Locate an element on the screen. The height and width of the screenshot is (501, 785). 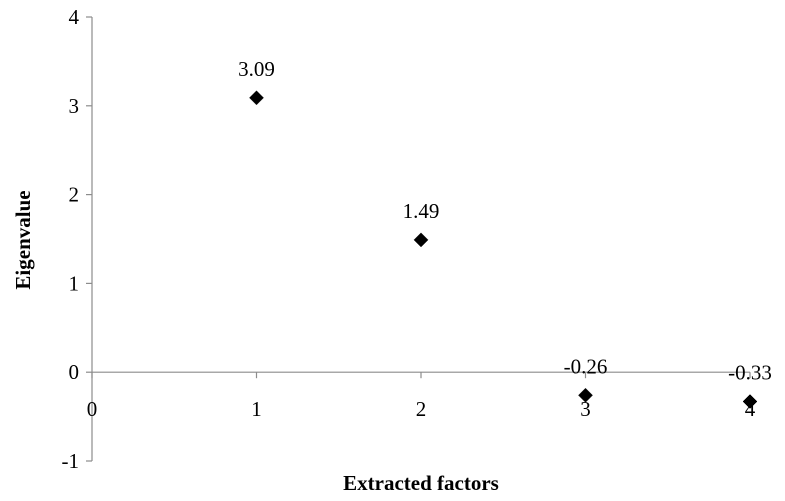
x-tick-label: 1 is located at coordinates (256, 409).